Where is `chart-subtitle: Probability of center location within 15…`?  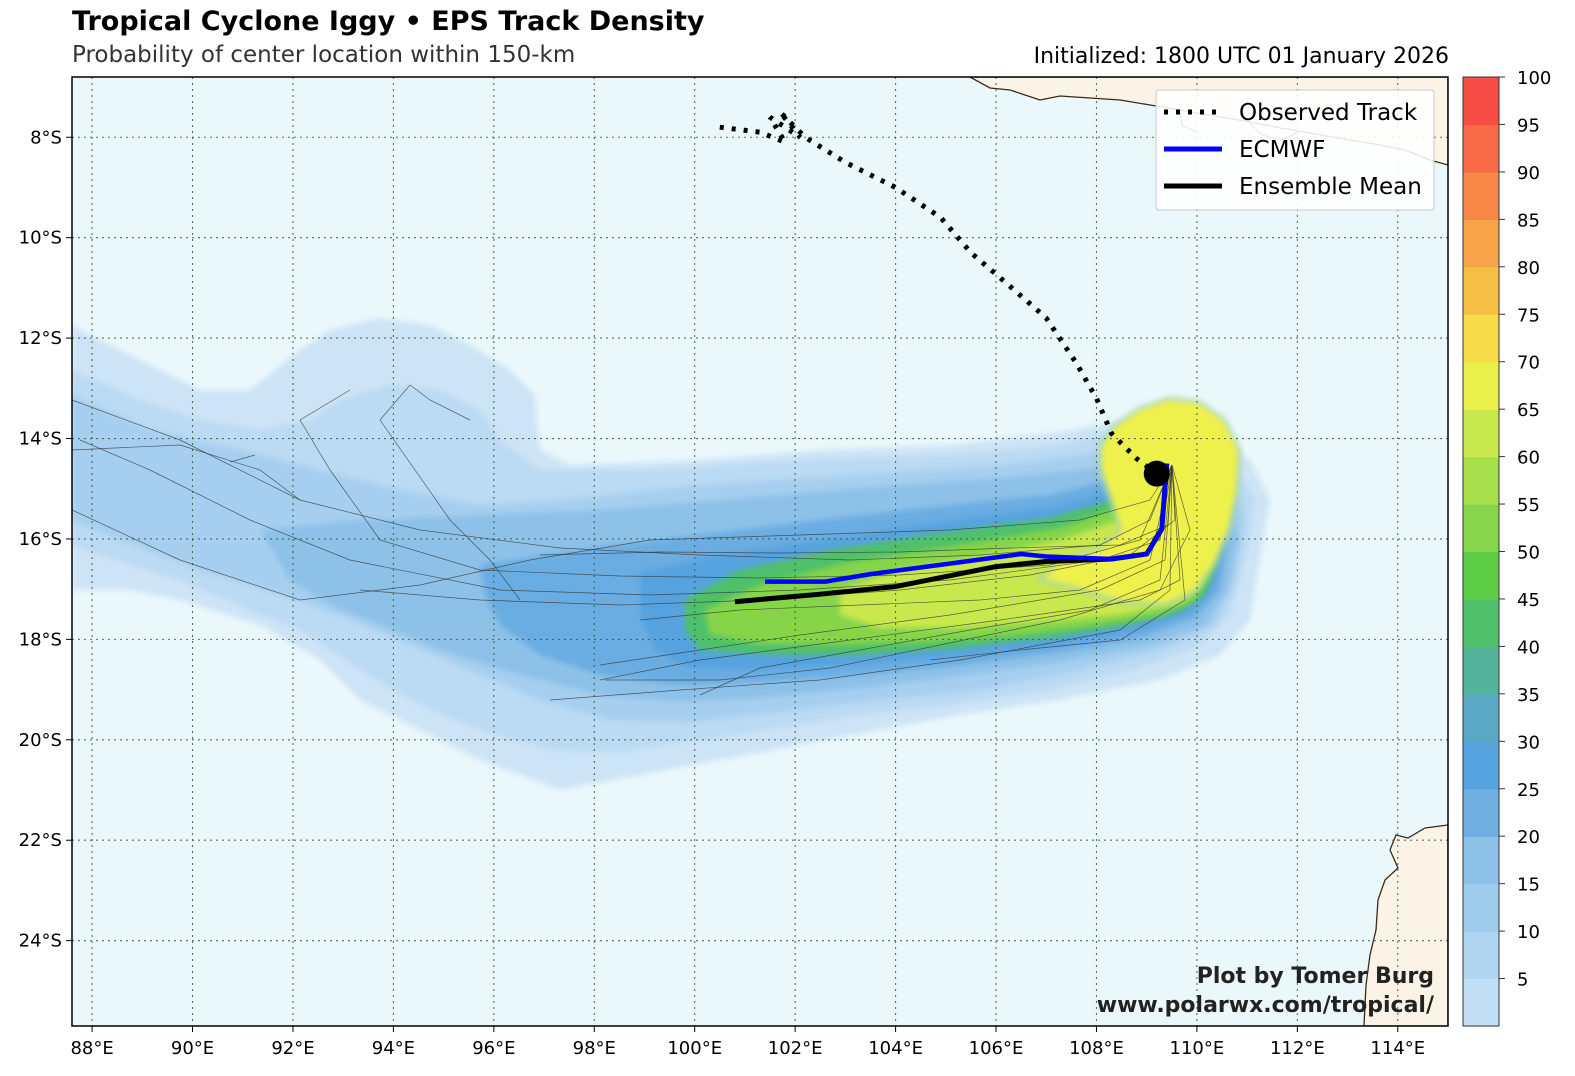 chart-subtitle: Probability of center location within 15… is located at coordinates (324, 55).